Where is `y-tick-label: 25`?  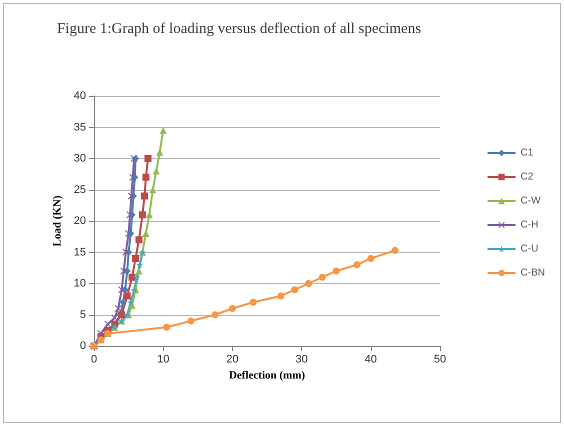 y-tick-label: 25 is located at coordinates (80, 190).